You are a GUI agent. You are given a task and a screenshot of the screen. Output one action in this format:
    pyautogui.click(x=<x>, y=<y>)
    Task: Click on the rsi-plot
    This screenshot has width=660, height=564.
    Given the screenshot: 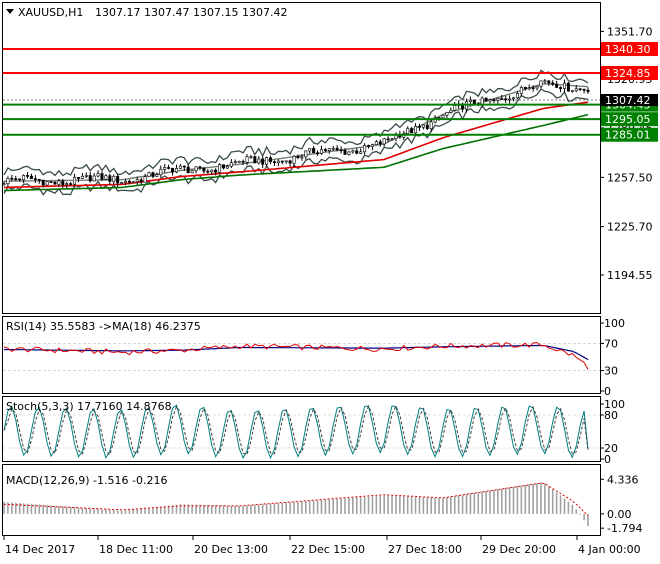 What is the action you would take?
    pyautogui.click(x=301, y=356)
    